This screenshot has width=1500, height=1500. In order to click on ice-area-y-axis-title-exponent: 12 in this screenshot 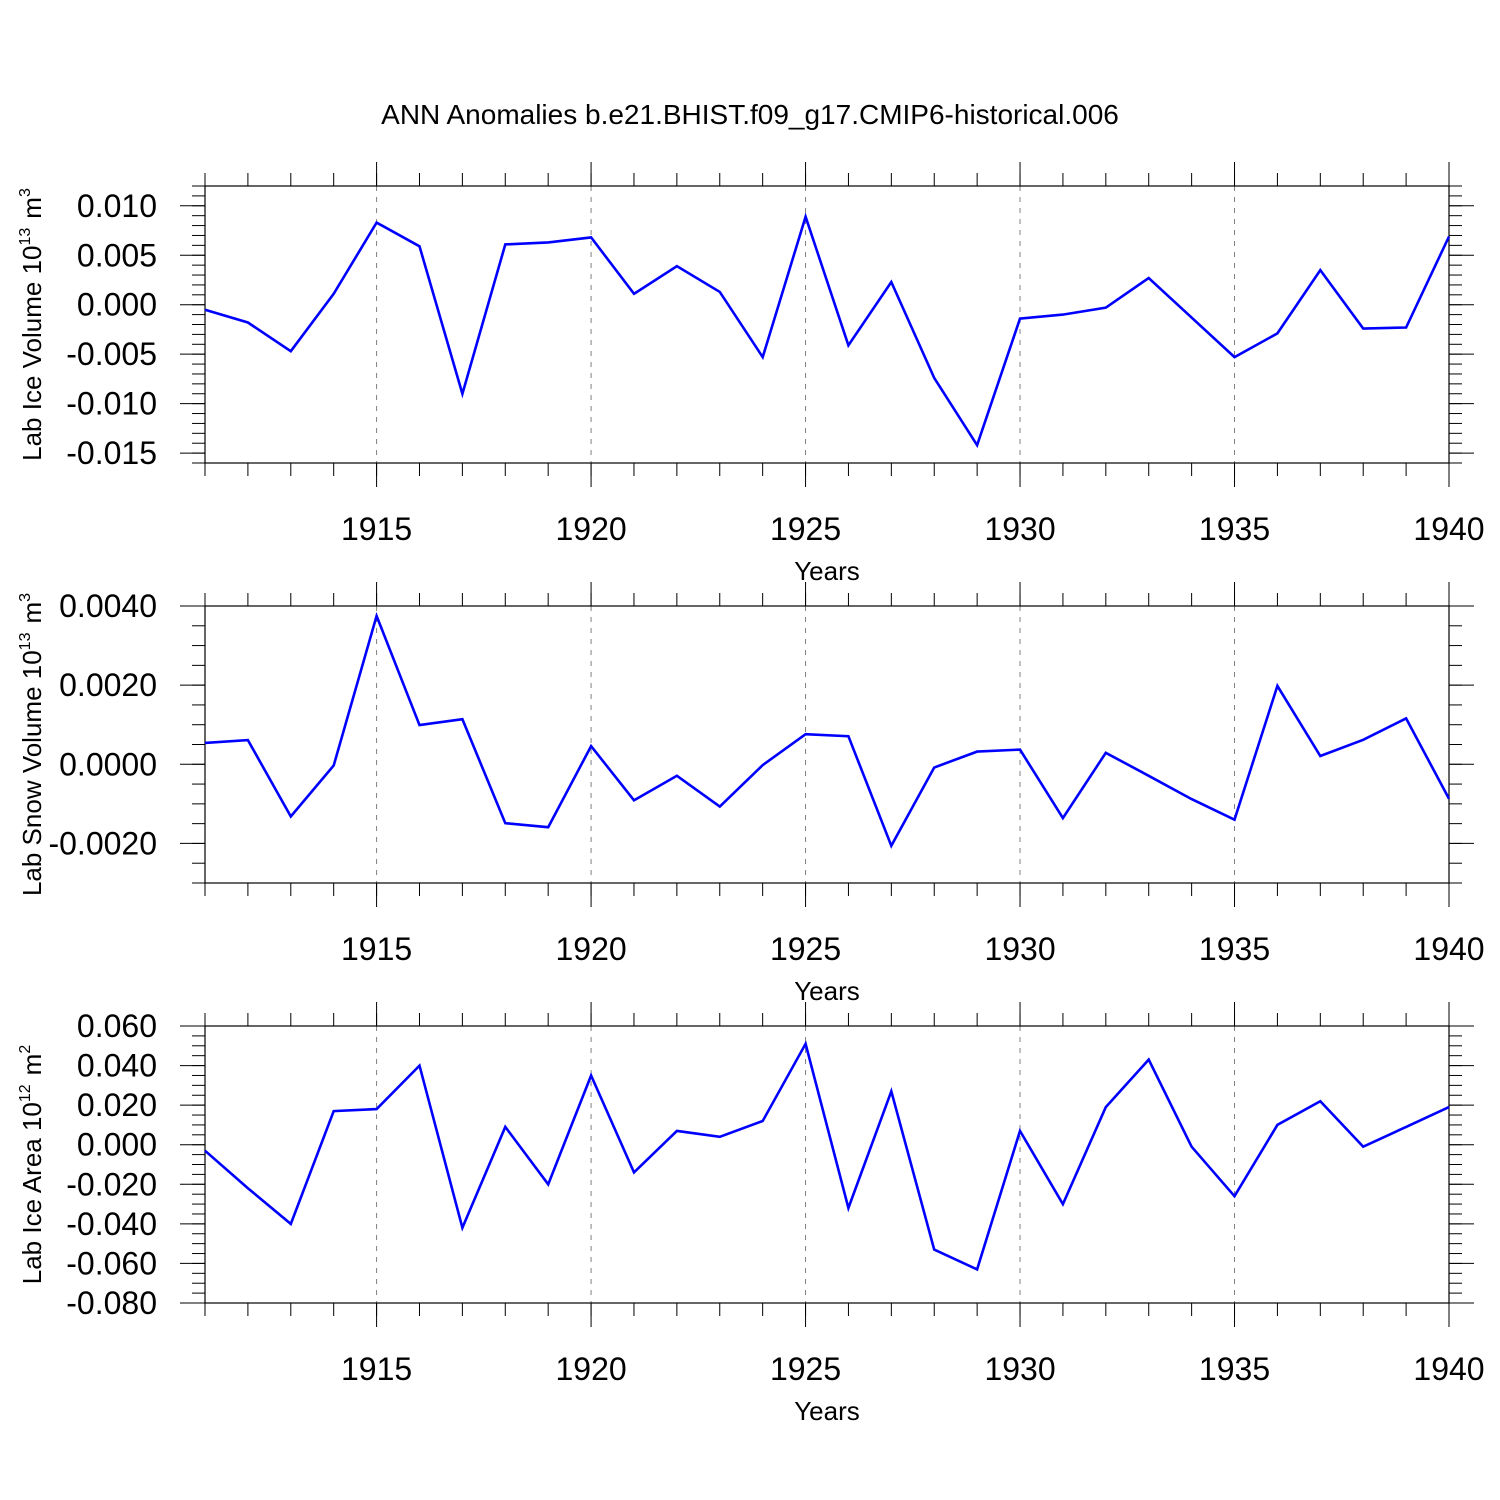, I will do `click(25, 1093)`.